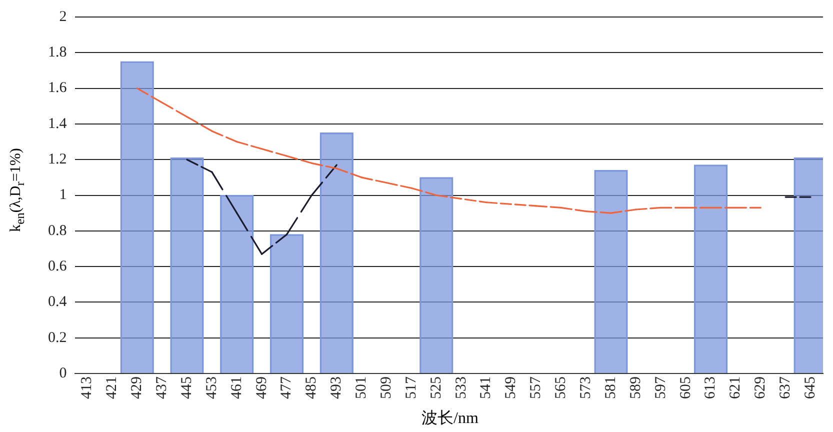 The height and width of the screenshot is (432, 833). What do you see at coordinates (610, 387) in the screenshot?
I see `x-tick-label: 581` at bounding box center [610, 387].